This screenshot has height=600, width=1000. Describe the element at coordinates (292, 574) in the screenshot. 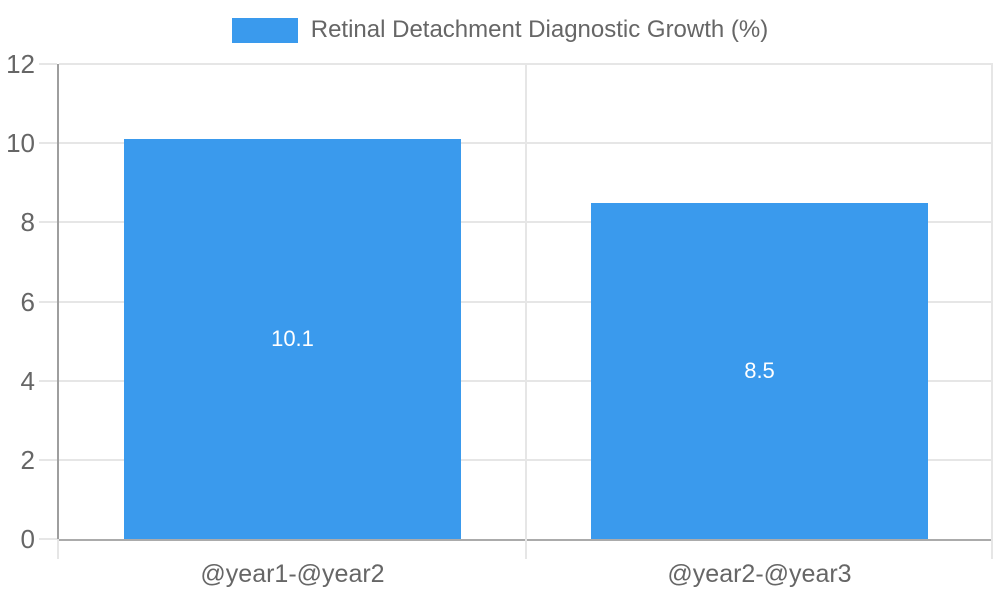

I see `x-tick-label: @year1-@year2` at that location.